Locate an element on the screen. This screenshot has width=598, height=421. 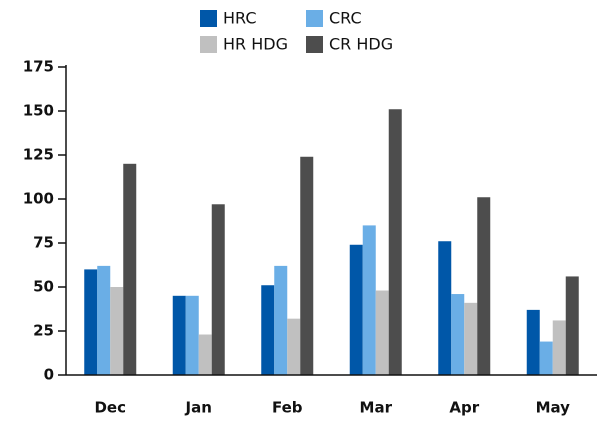
y-tick-label: 25 is located at coordinates (43, 331).